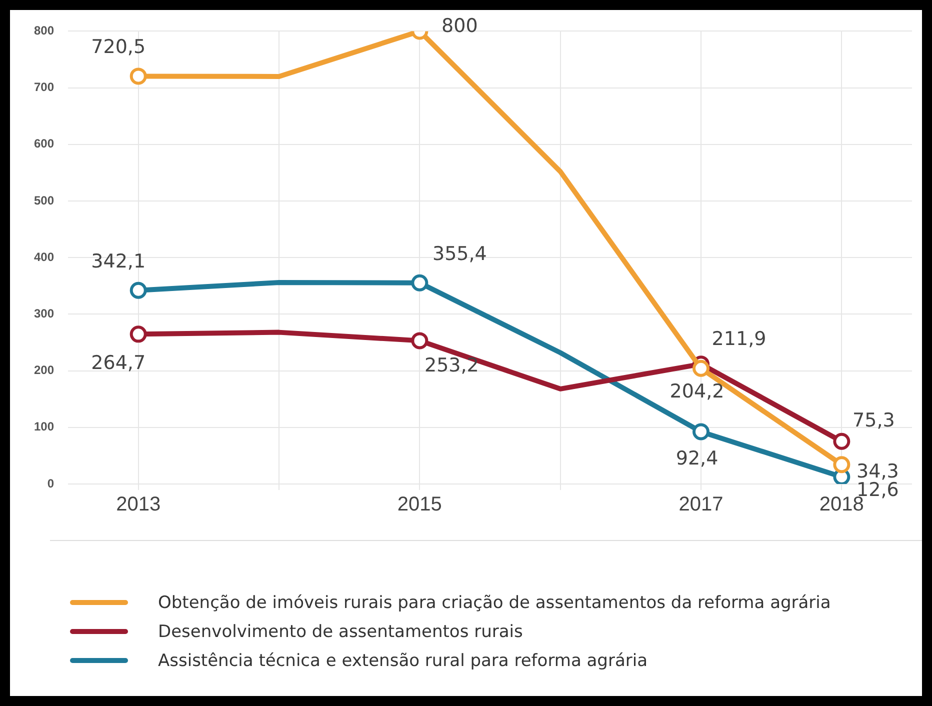 The image size is (932, 706). What do you see at coordinates (419, 505) in the screenshot?
I see `x-tick-label: 2015` at bounding box center [419, 505].